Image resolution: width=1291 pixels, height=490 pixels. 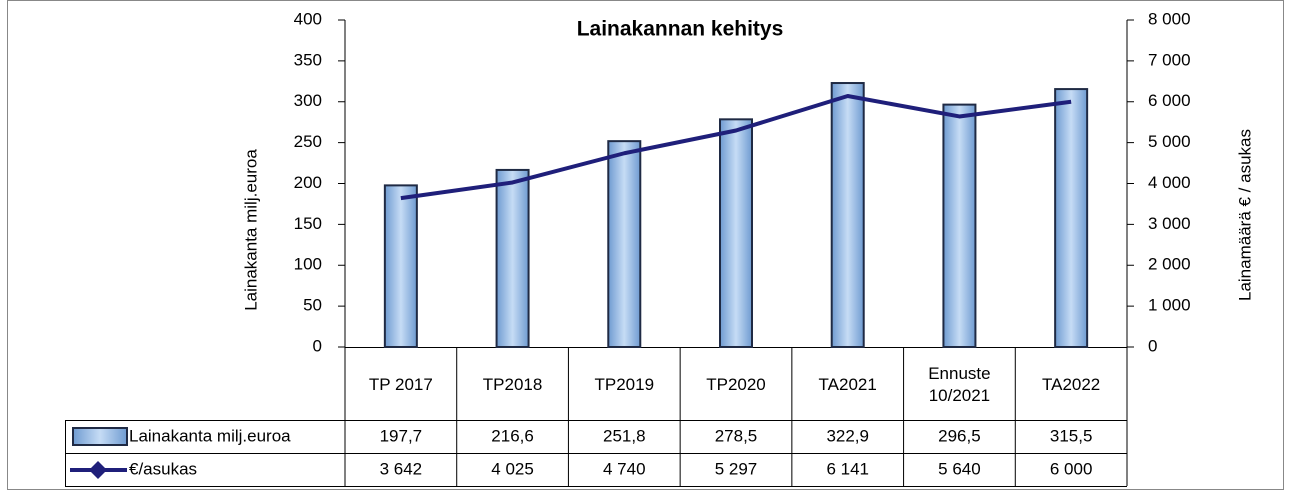 What do you see at coordinates (401, 468) in the screenshot?
I see `table-value: 3 642` at bounding box center [401, 468].